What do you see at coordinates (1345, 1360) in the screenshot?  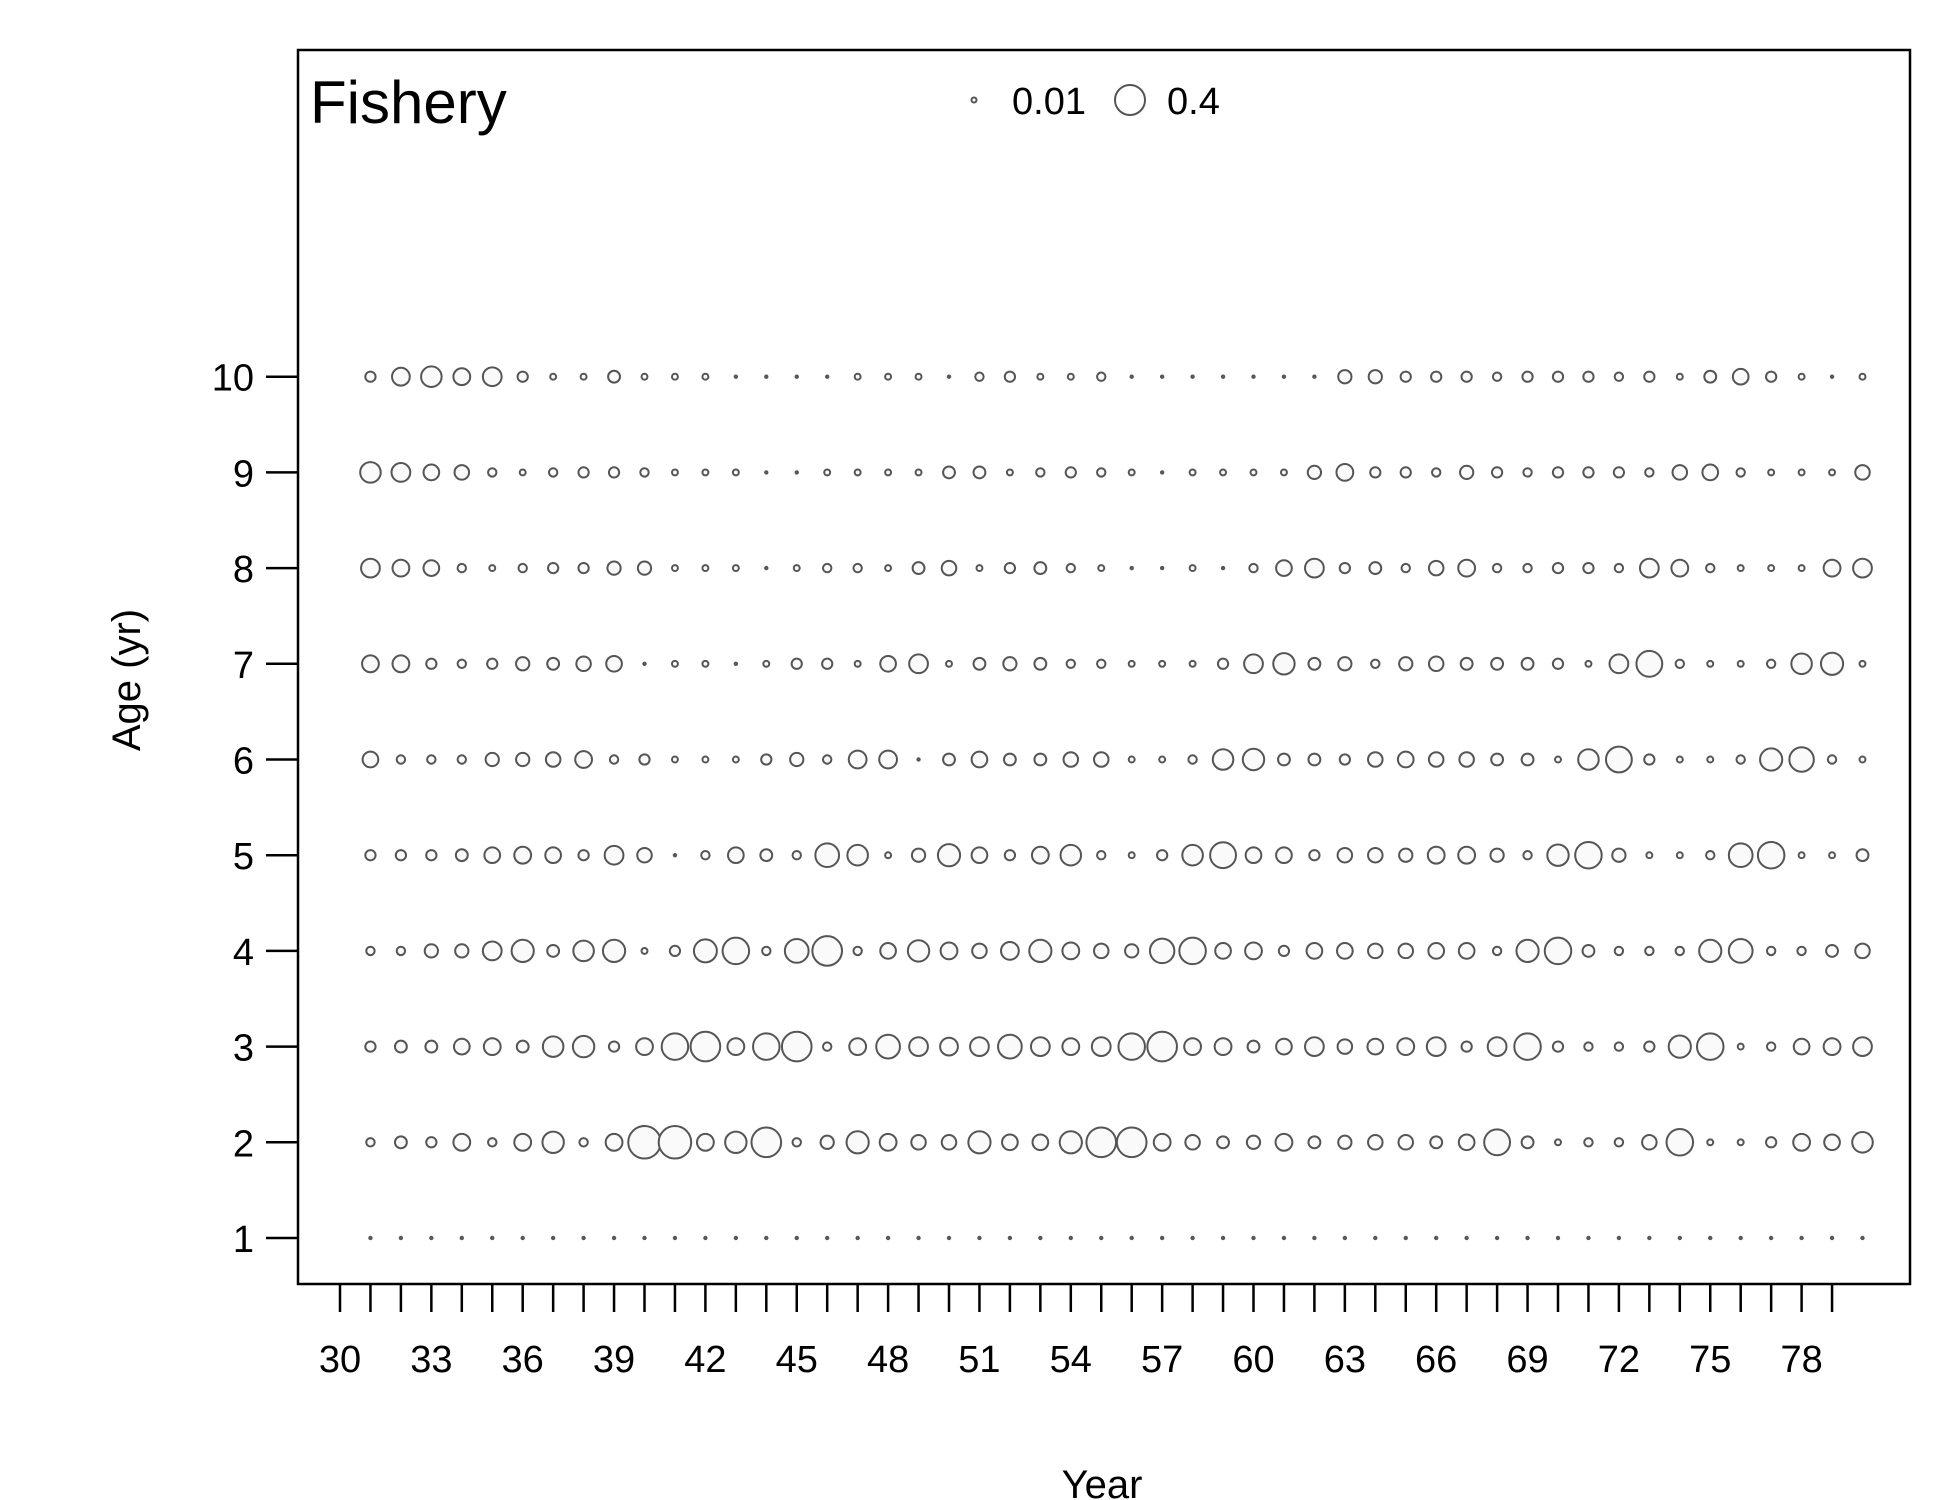 I see `x-tick-label: 63` at bounding box center [1345, 1360].